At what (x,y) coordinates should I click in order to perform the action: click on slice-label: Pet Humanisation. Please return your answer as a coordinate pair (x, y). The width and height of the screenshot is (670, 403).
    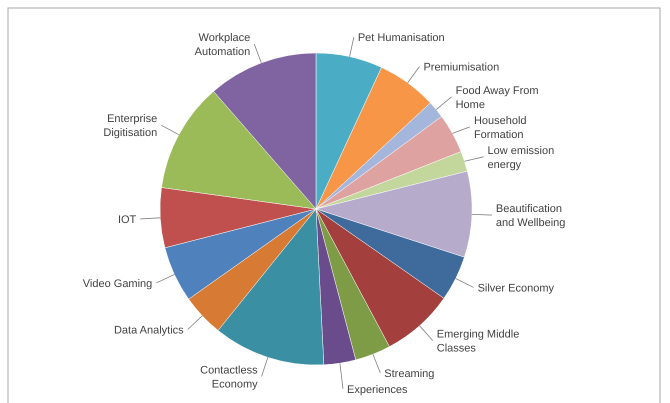
    Looking at the image, I should click on (401, 38).